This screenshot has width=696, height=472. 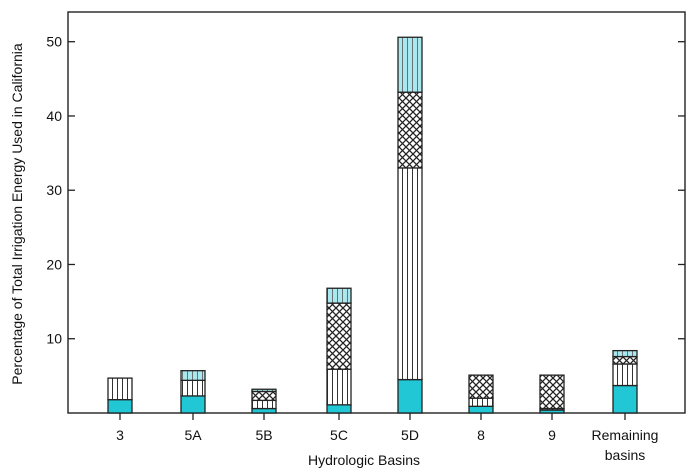 I want to click on x-tick-label: 8, so click(x=481, y=435).